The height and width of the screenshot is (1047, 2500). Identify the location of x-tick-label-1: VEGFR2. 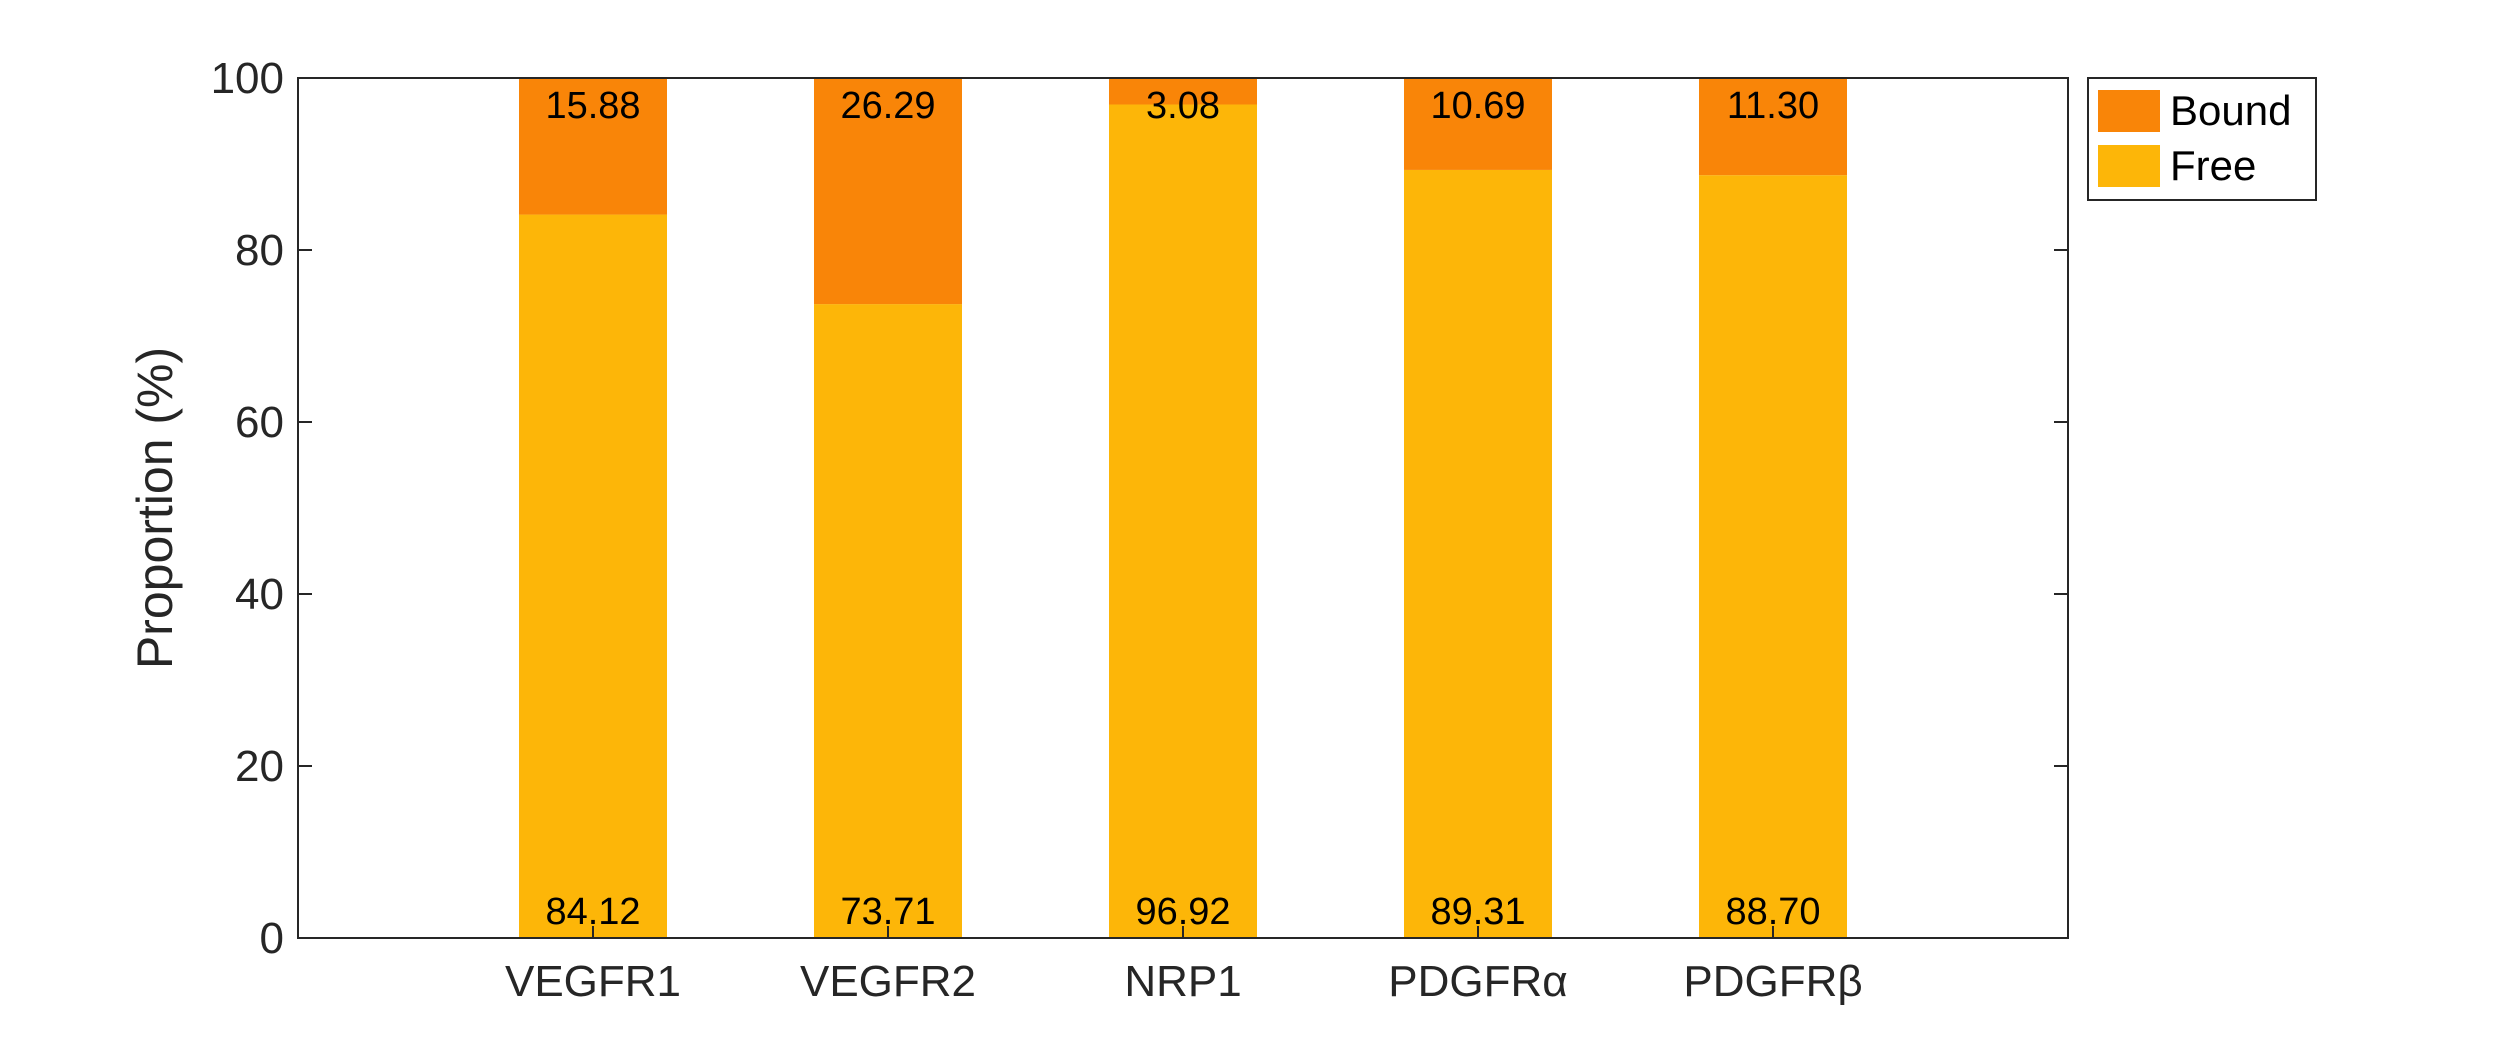
(888, 981).